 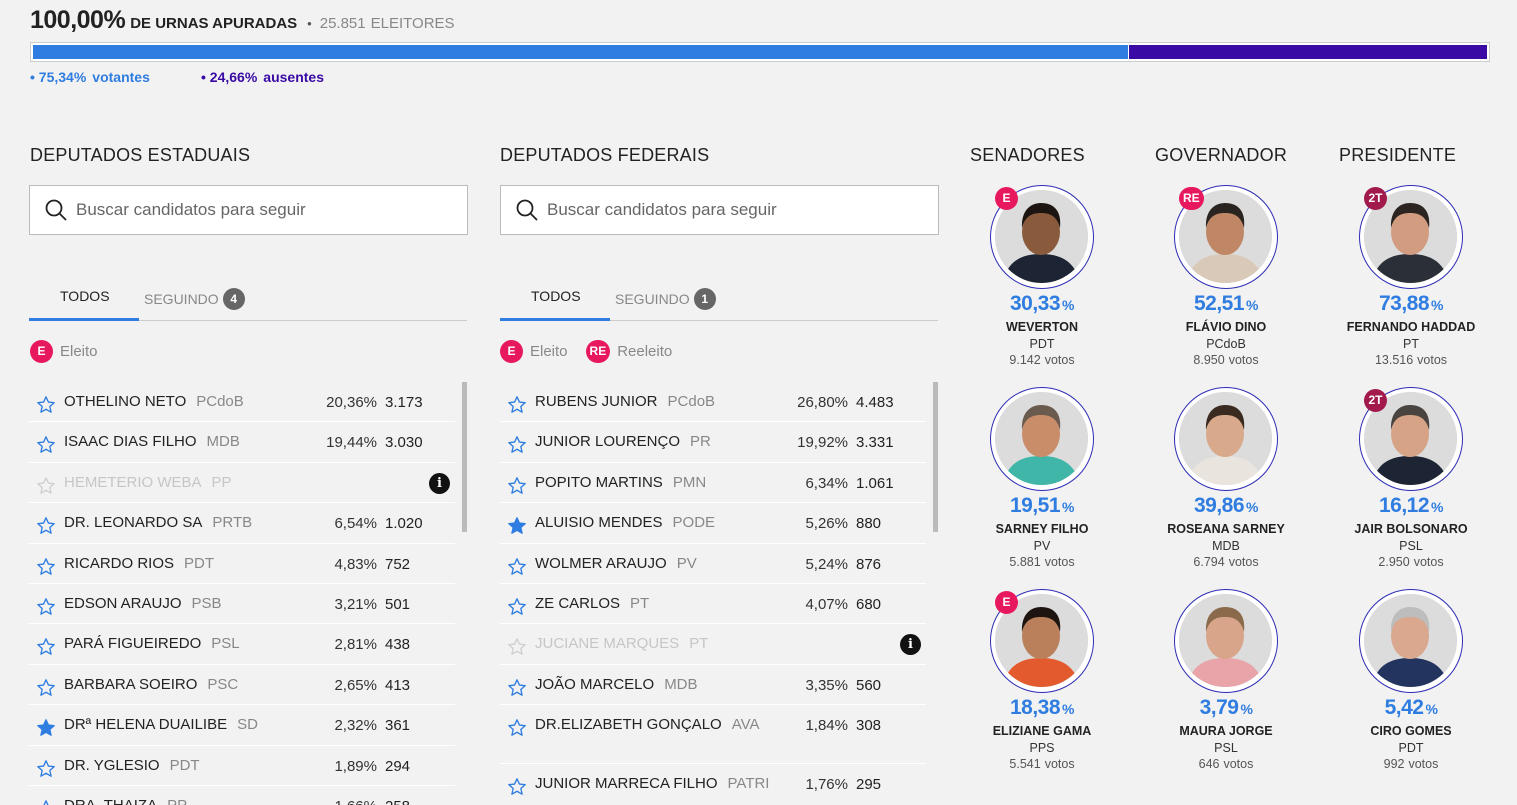 I want to click on candidate-row: POPITO MARTINS PMN 6,34% 1.061, so click(x=713, y=483).